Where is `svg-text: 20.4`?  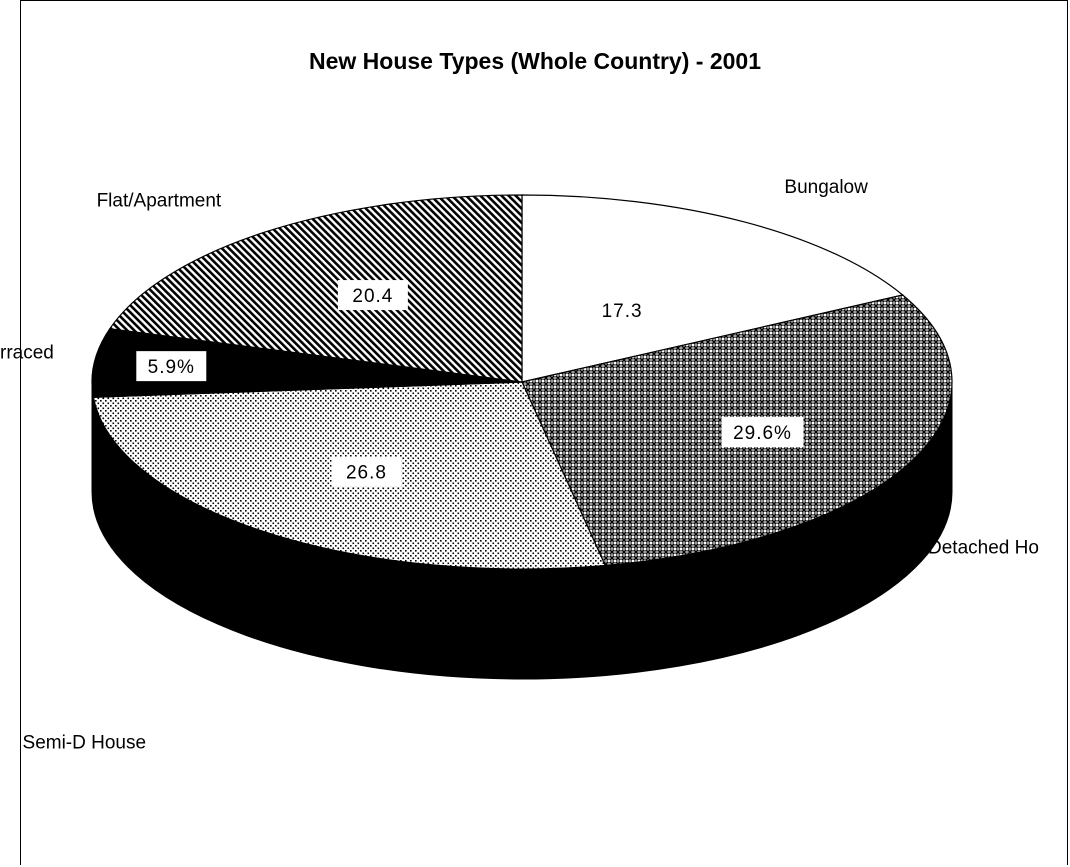 svg-text: 20.4 is located at coordinates (372, 296).